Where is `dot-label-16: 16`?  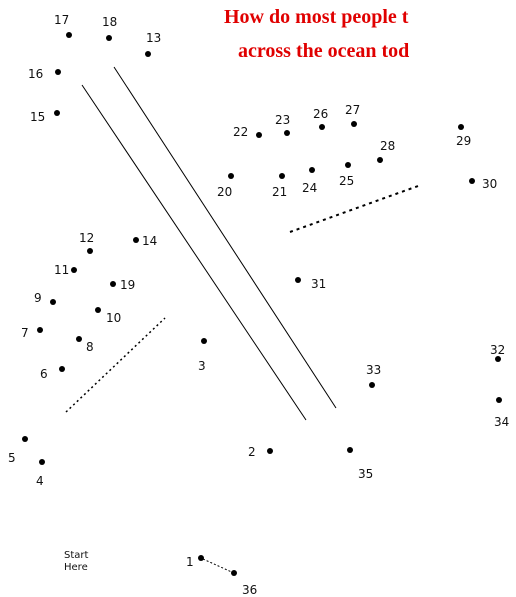 dot-label-16: 16 is located at coordinates (35, 74).